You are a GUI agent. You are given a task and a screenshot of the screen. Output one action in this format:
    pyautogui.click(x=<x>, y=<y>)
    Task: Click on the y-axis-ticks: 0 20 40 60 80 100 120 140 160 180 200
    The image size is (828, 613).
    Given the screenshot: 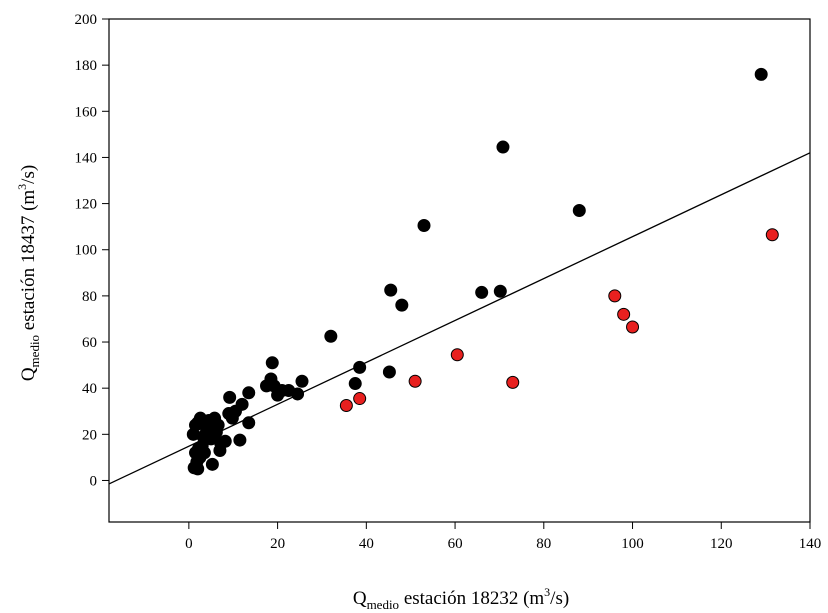 What is the action you would take?
    pyautogui.click(x=92, y=250)
    